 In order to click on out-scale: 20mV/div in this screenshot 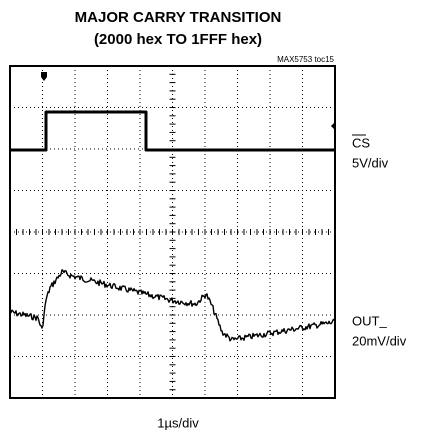, I will do `click(379, 340)`.